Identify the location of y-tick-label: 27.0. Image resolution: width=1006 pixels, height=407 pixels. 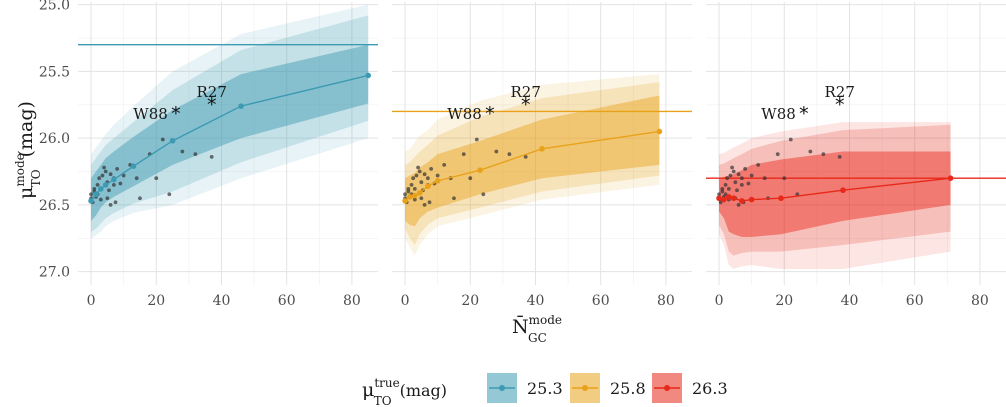
(54, 273).